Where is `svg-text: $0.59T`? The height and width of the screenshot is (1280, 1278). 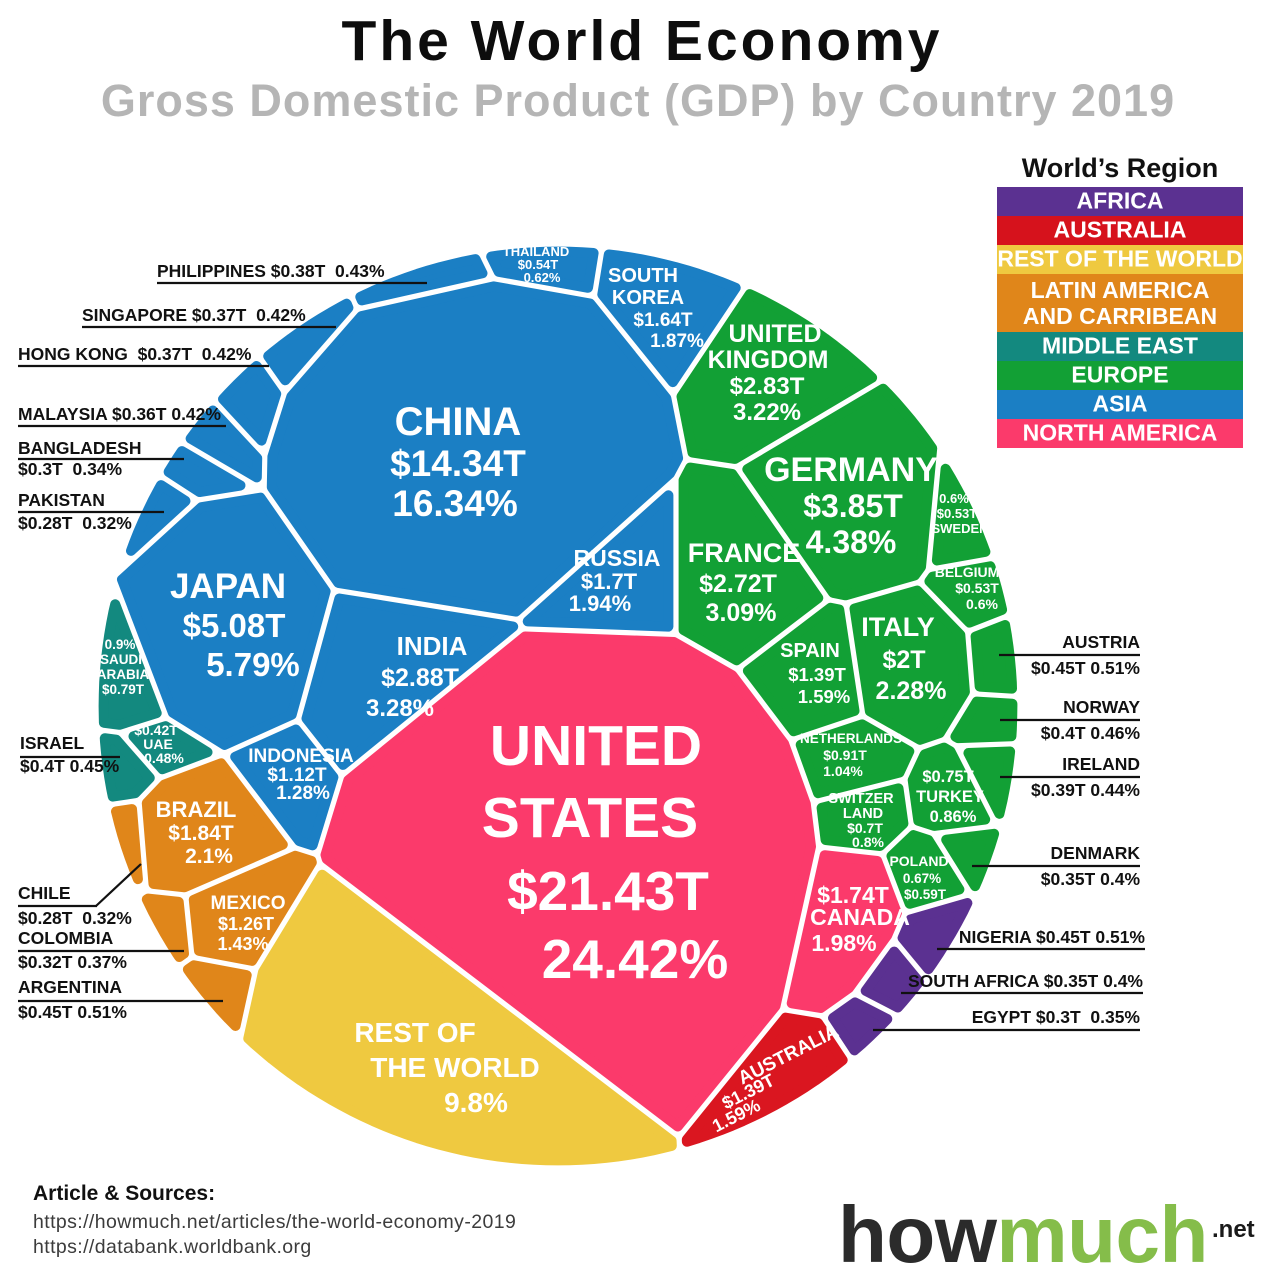
svg-text: $0.59T is located at coordinates (925, 894).